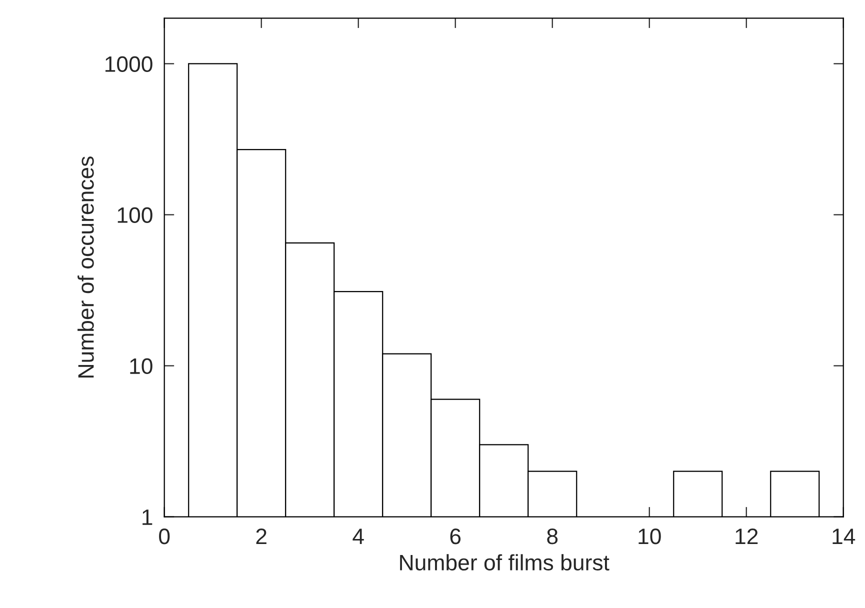 The width and height of the screenshot is (865, 608). What do you see at coordinates (141, 366) in the screenshot?
I see `y-tick-label: 10` at bounding box center [141, 366].